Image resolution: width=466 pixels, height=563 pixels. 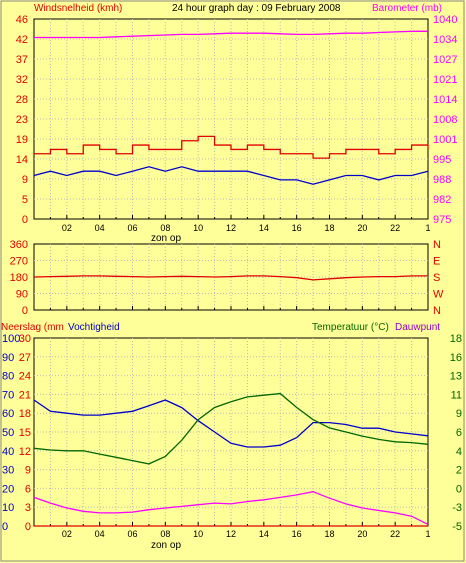 I want to click on wind-speed-tick-label: 28, so click(x=22, y=100).